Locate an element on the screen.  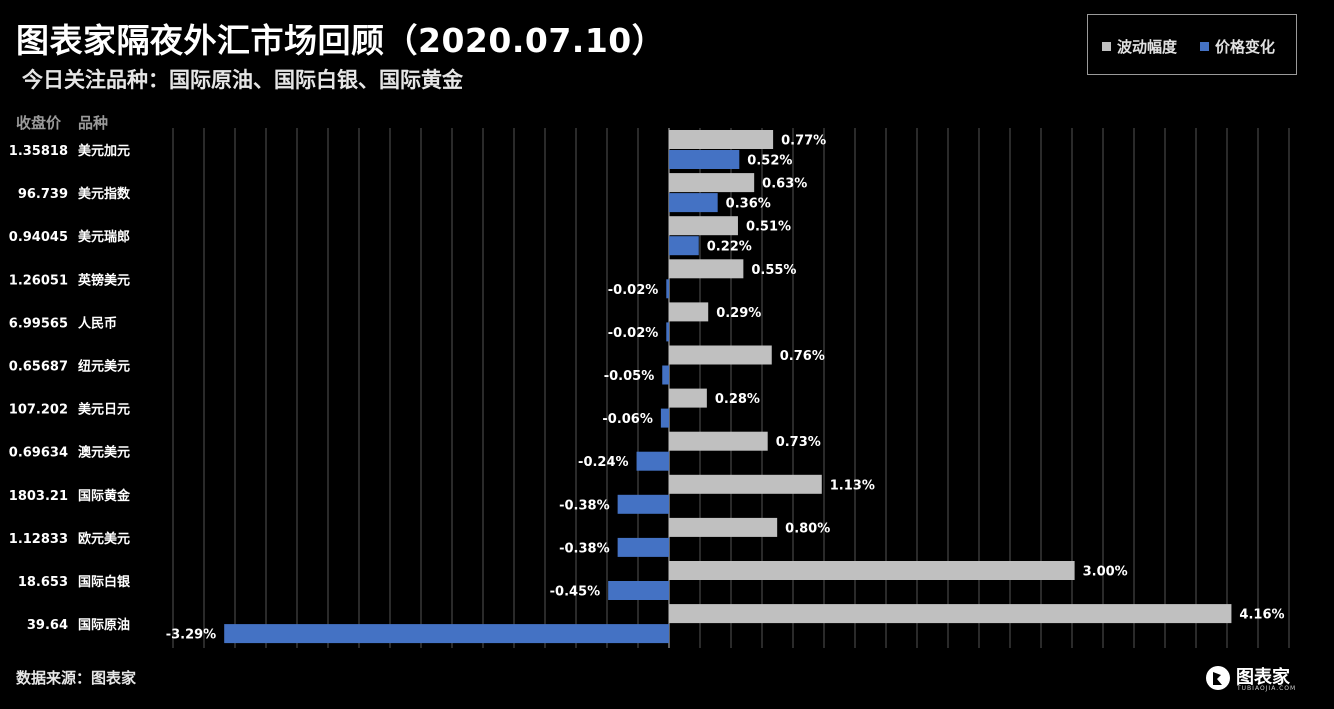
chart-title: 图表家隔夜外汇市场回顾（2020.07.10） is located at coordinates (341, 40).